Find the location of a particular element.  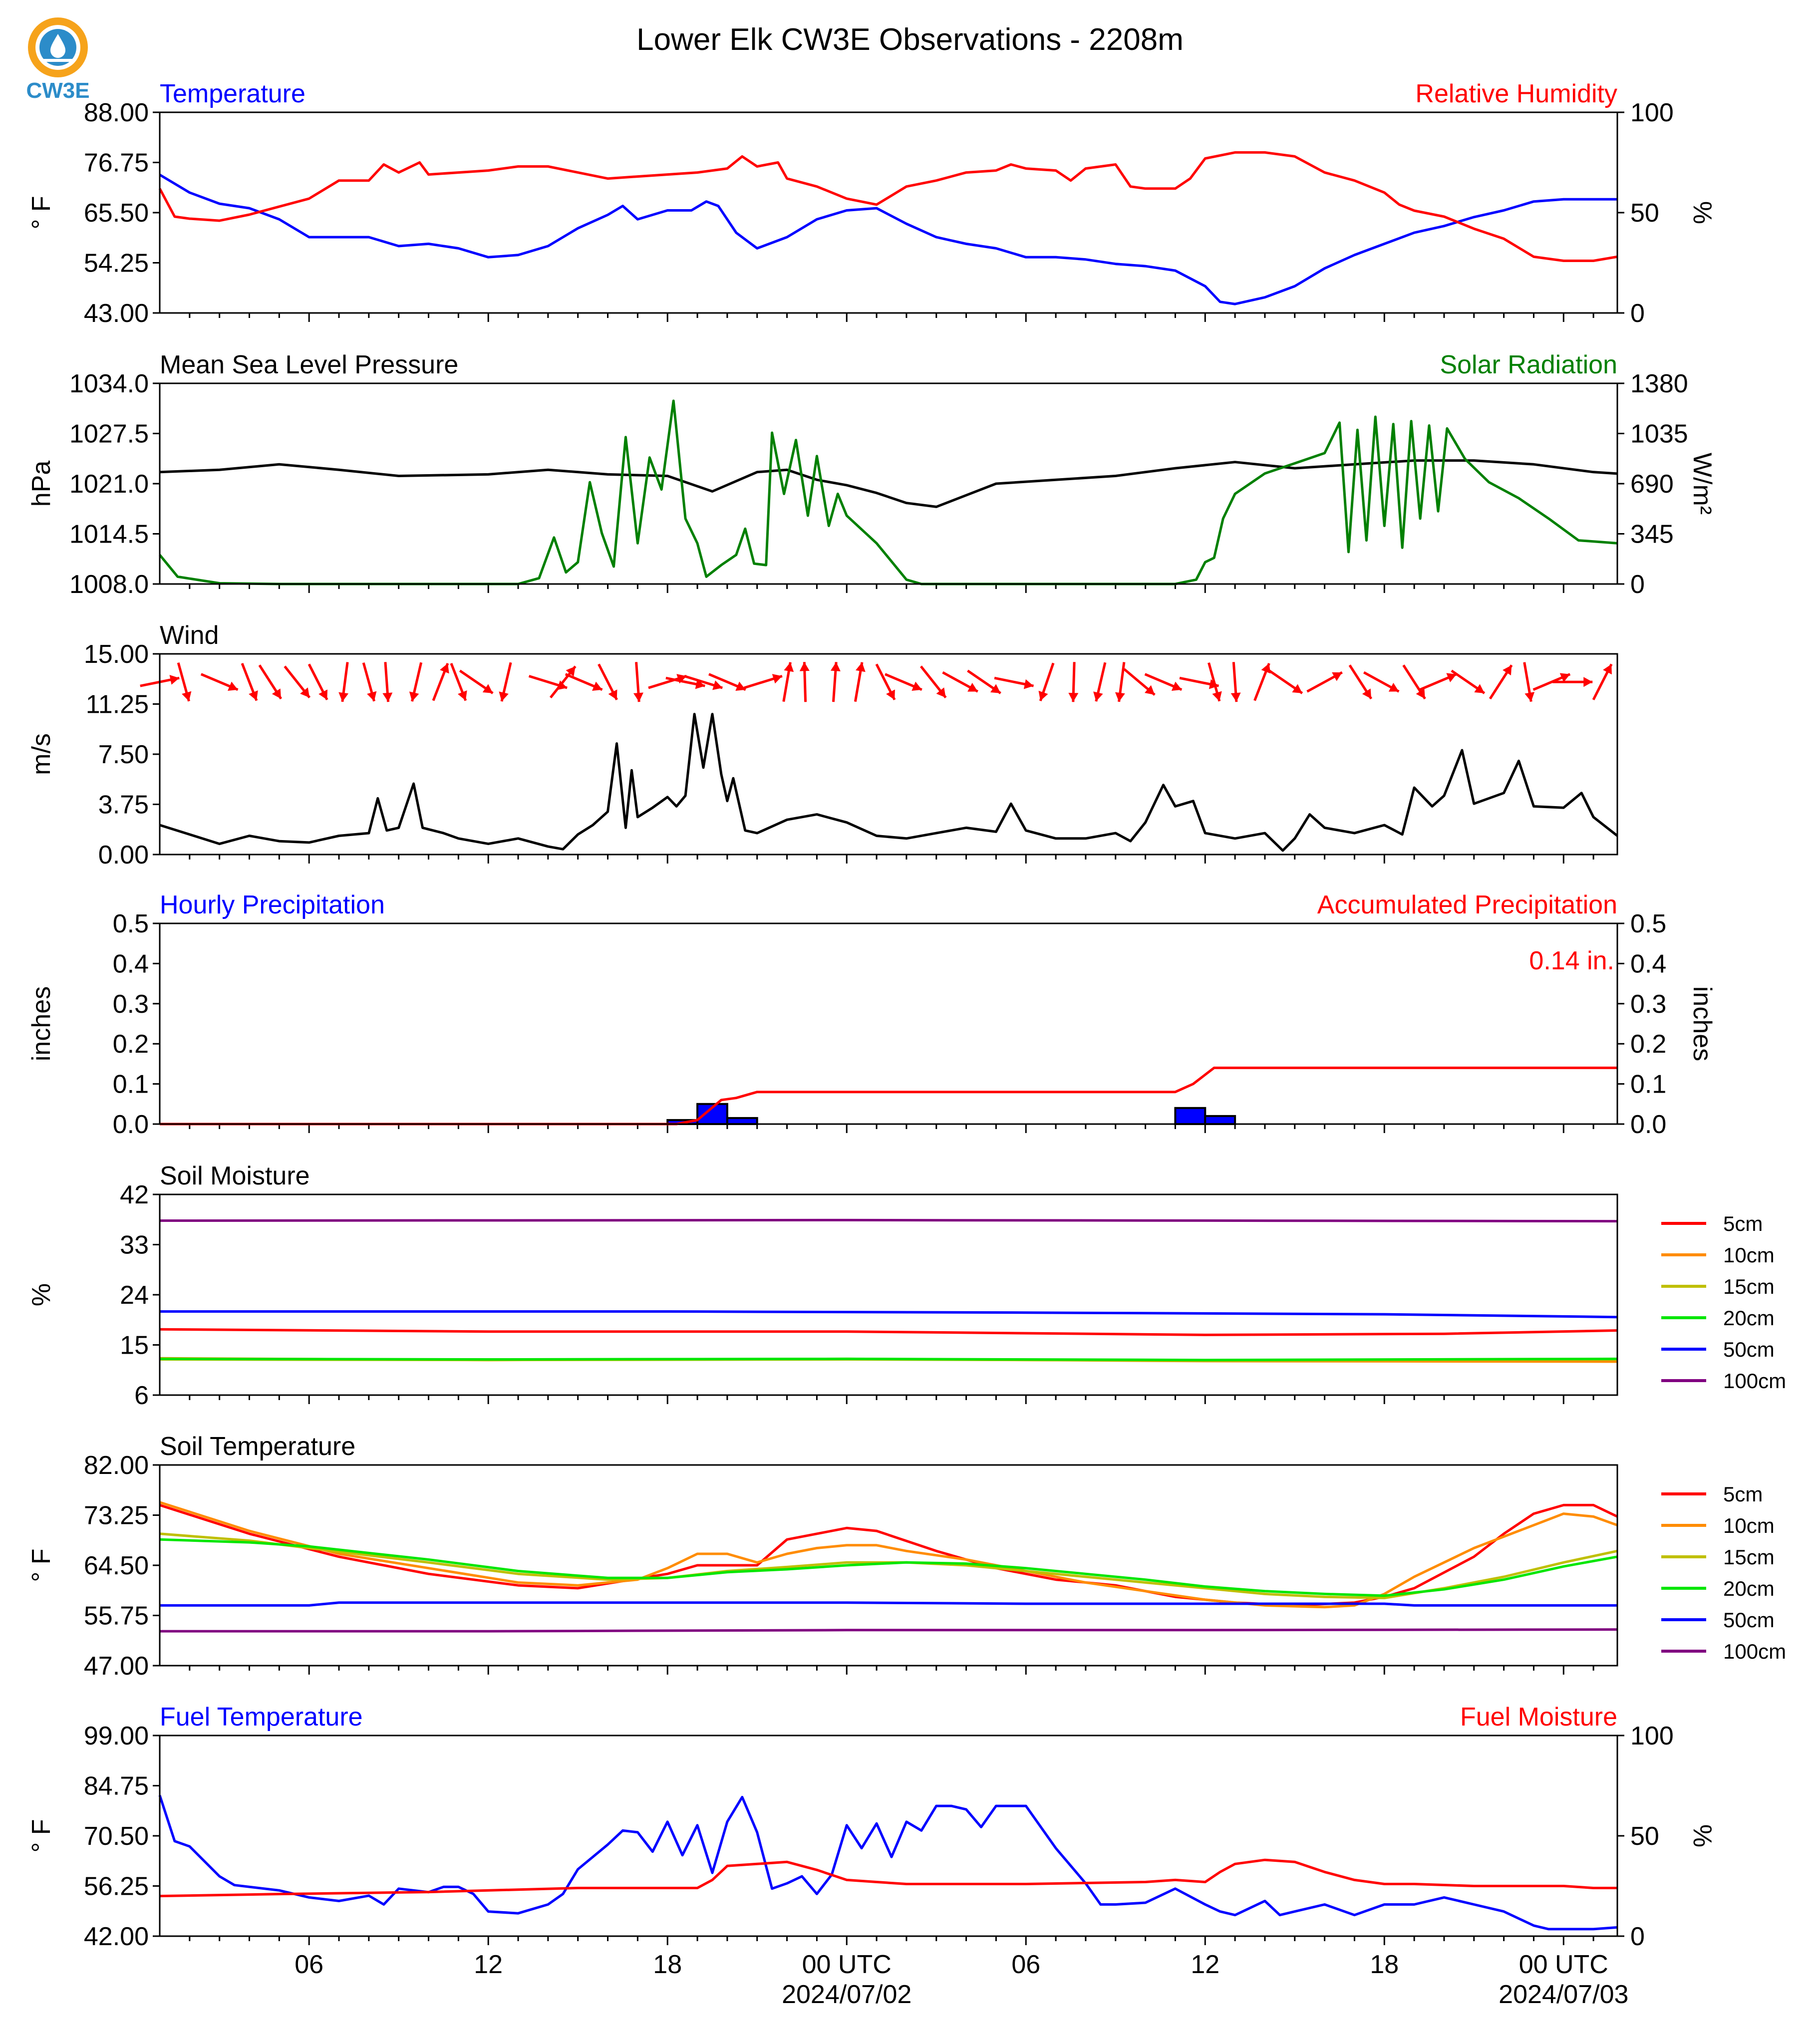

series-15cm is located at coordinates (888, 1565).